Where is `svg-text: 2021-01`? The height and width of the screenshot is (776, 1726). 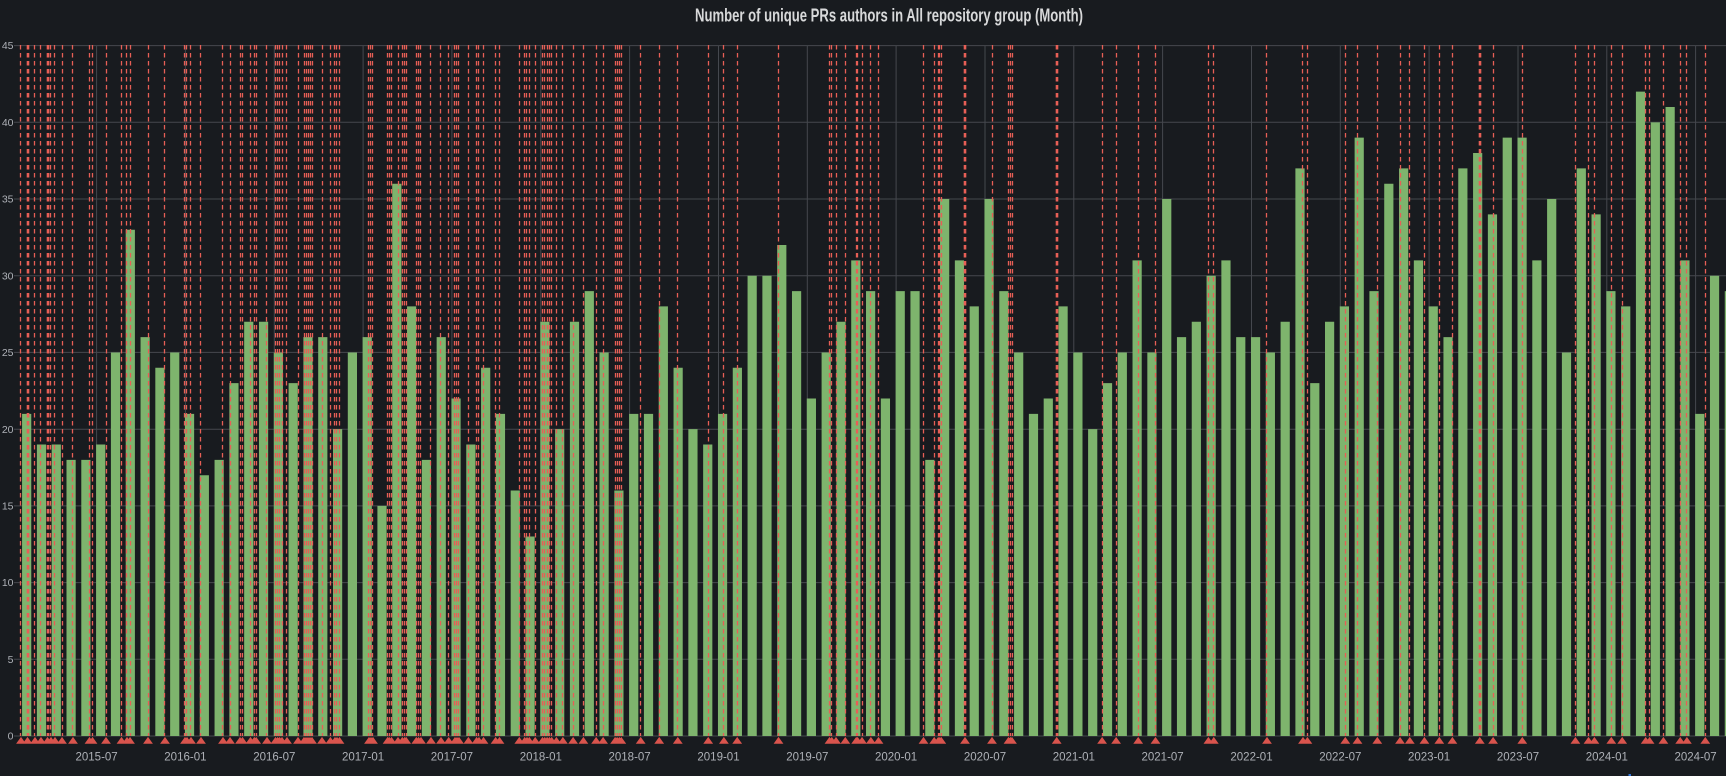
svg-text: 2021-01 is located at coordinates (1074, 758).